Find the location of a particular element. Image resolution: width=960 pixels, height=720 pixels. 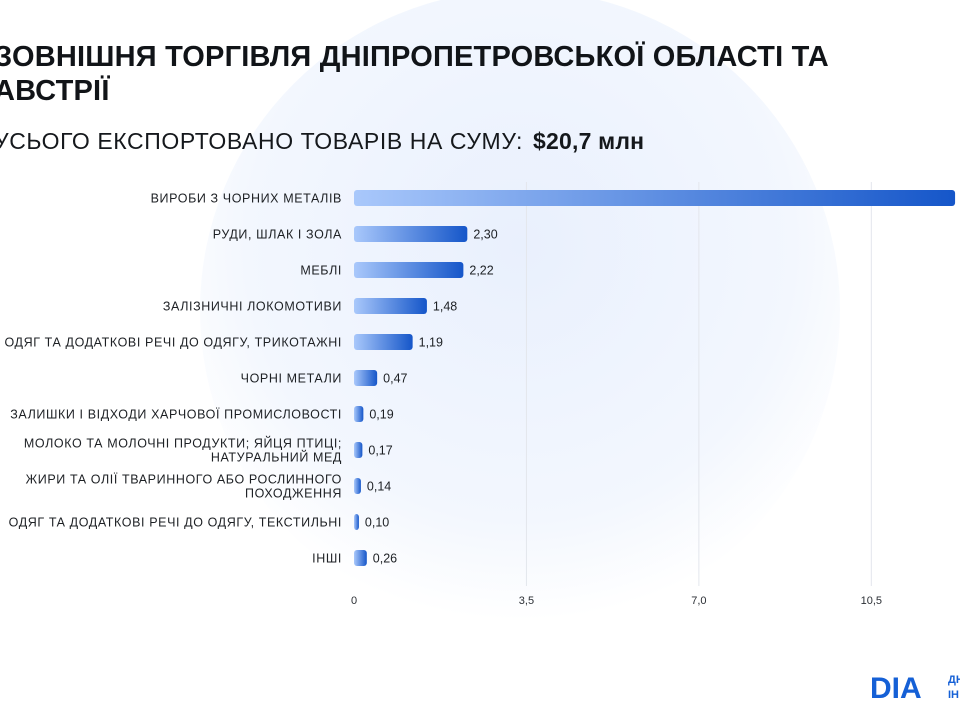

logo-sub-2: ІН is located at coordinates (953, 695).